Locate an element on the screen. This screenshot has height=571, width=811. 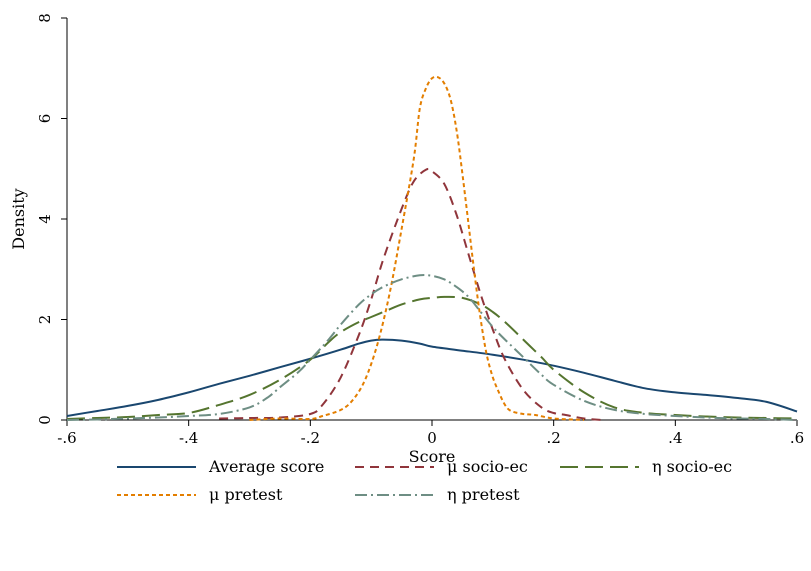
y-tick-label: 4 is located at coordinates (45, 219).